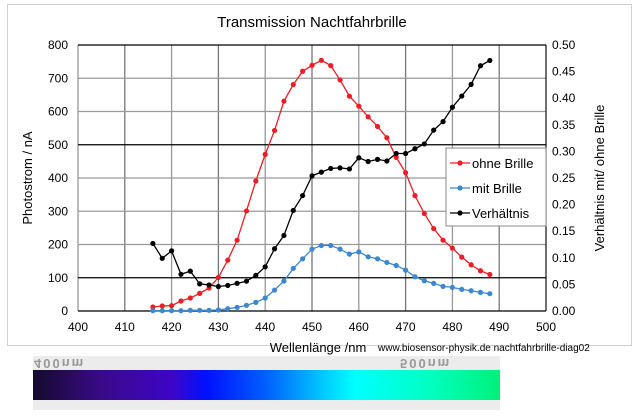  Describe the element at coordinates (564, 258) in the screenshot. I see `y2-tick-label: 0.10` at that location.